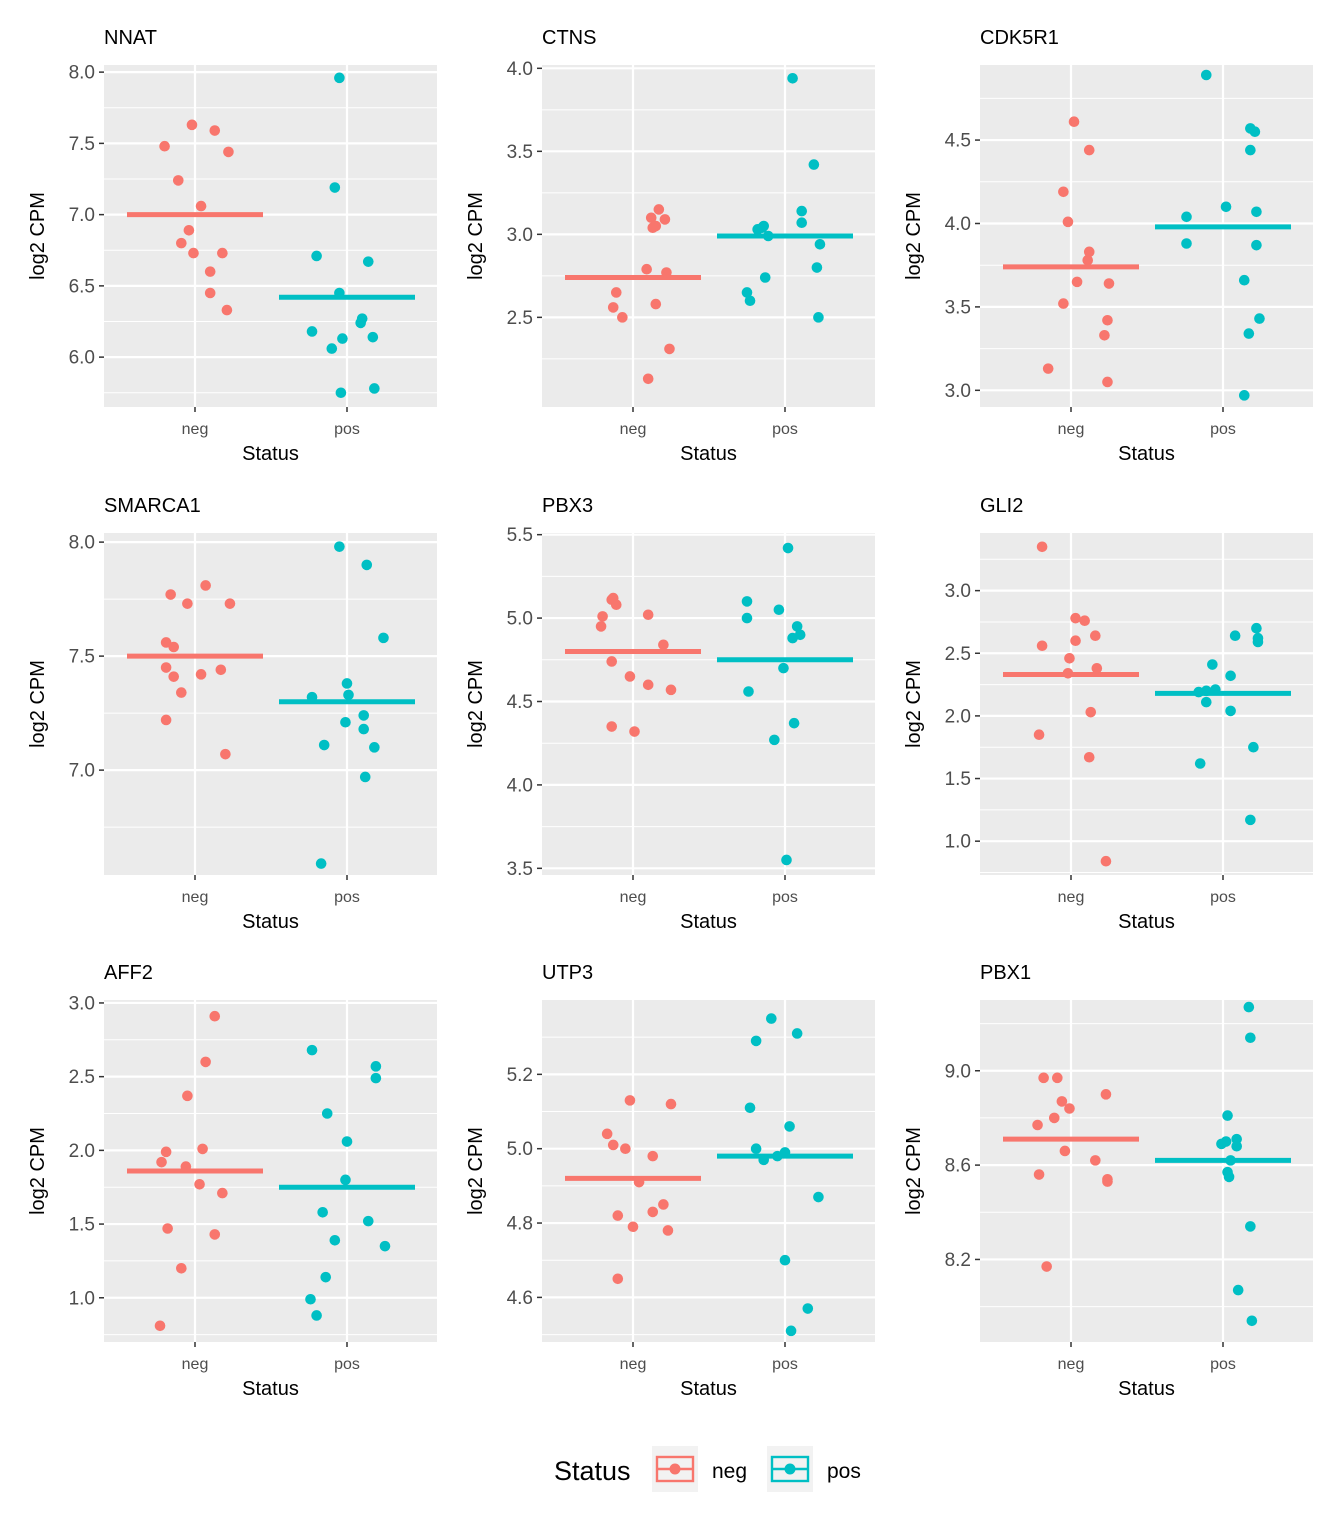 The height and width of the screenshot is (1536, 1344). I want to click on y-tick-label: 6.5, so click(82, 286).